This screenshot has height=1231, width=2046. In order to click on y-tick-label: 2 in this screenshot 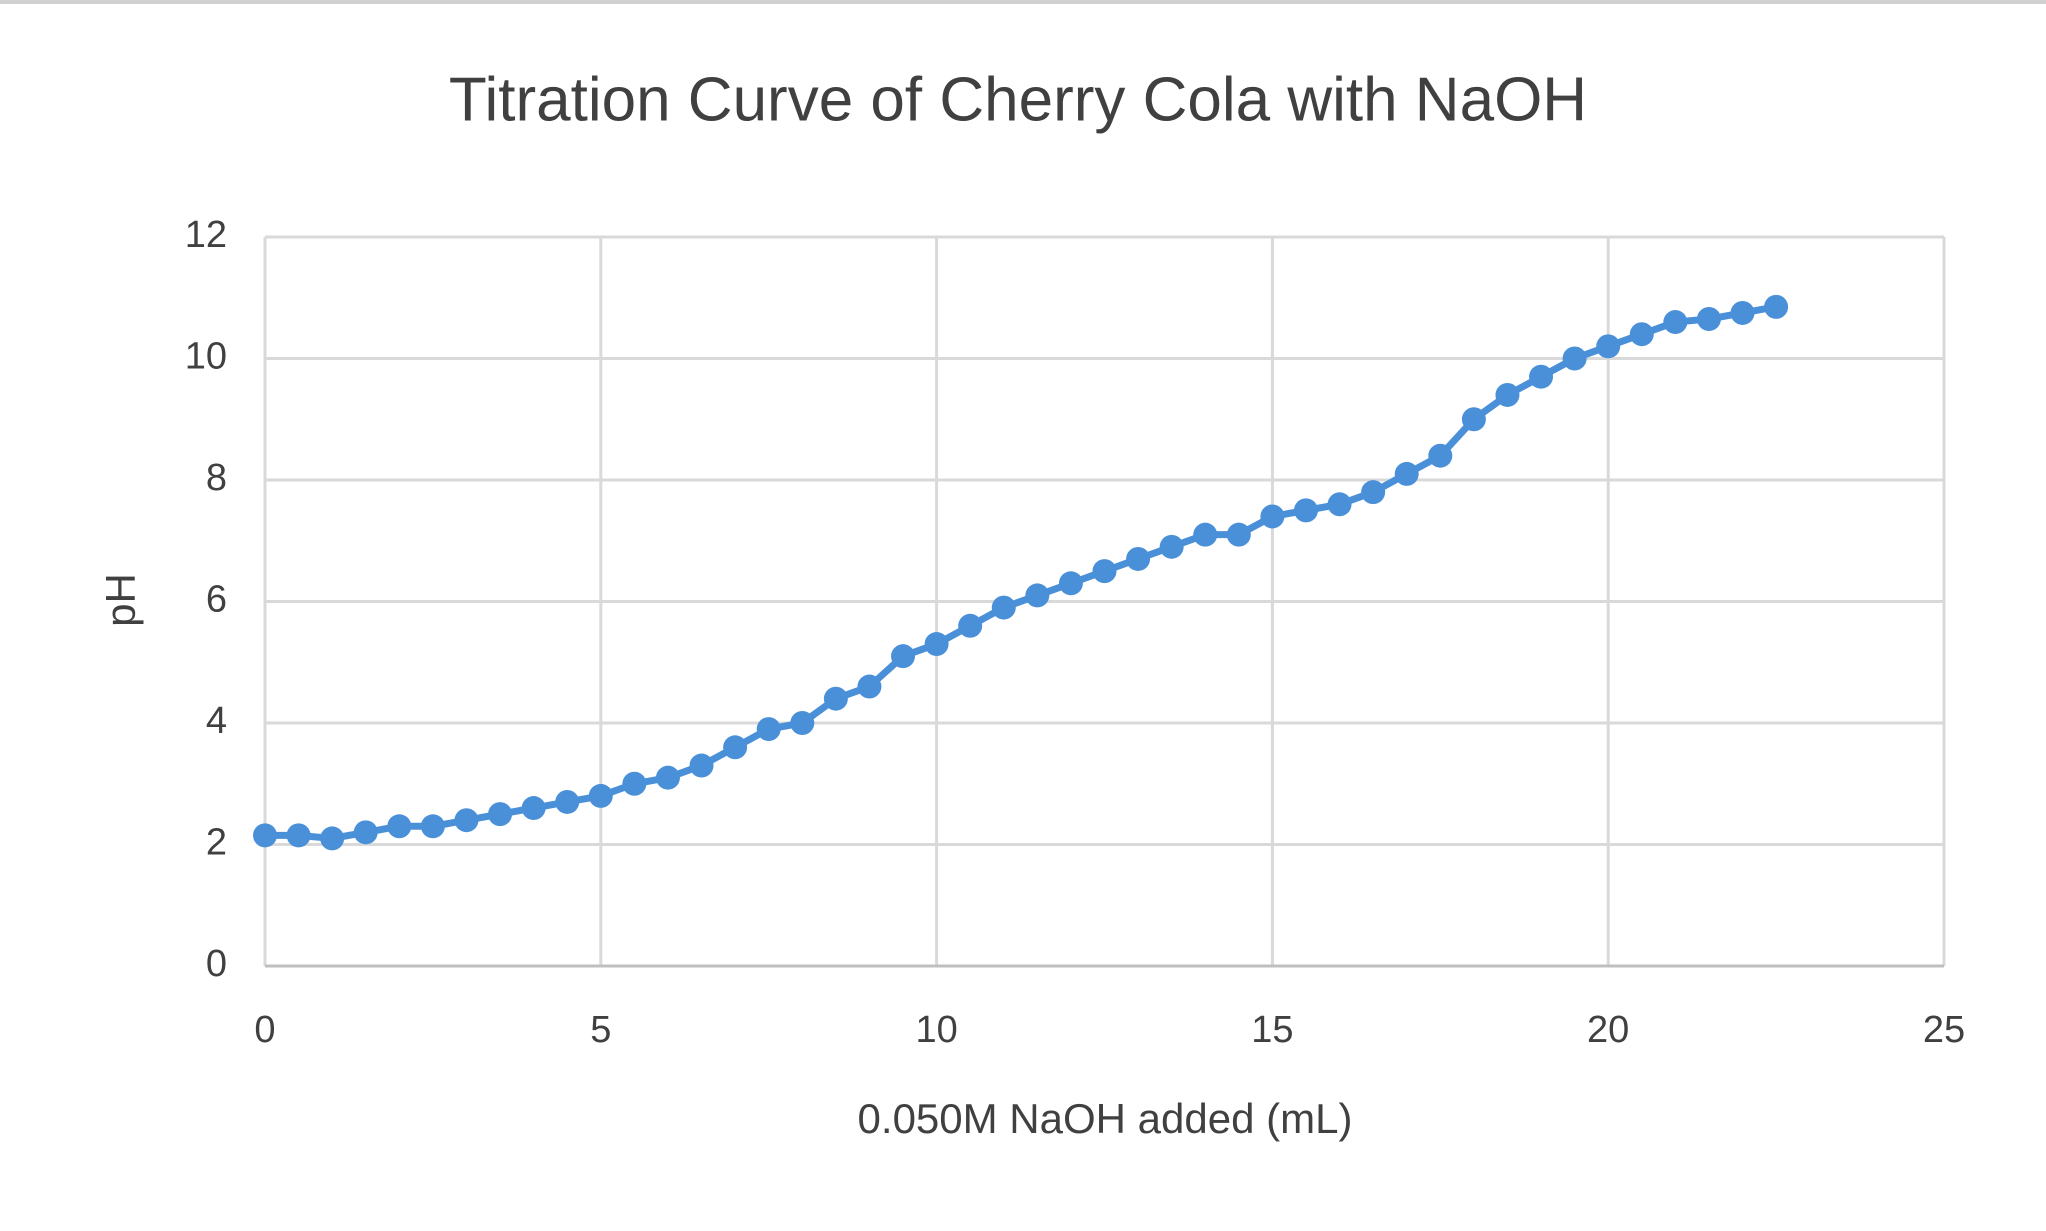, I will do `click(216, 843)`.